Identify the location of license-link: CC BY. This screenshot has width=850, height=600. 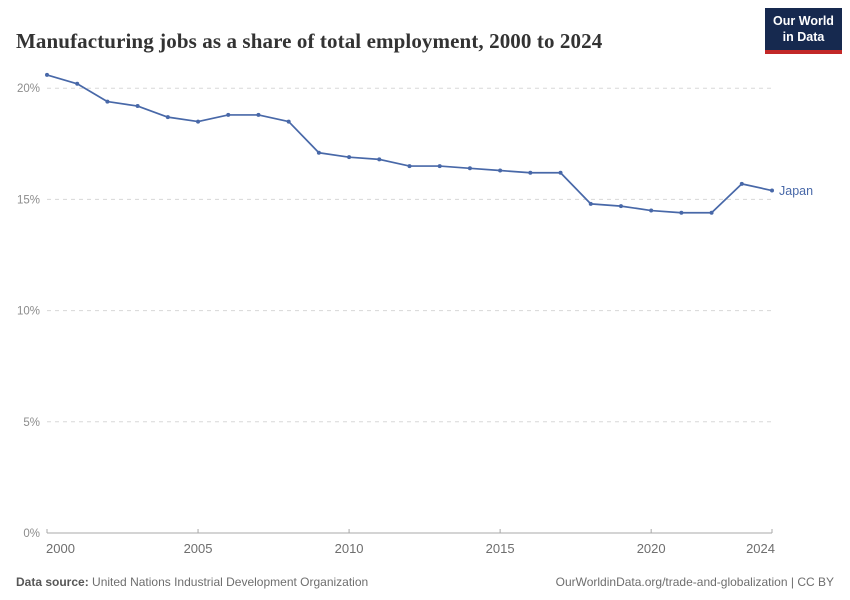
(815, 582).